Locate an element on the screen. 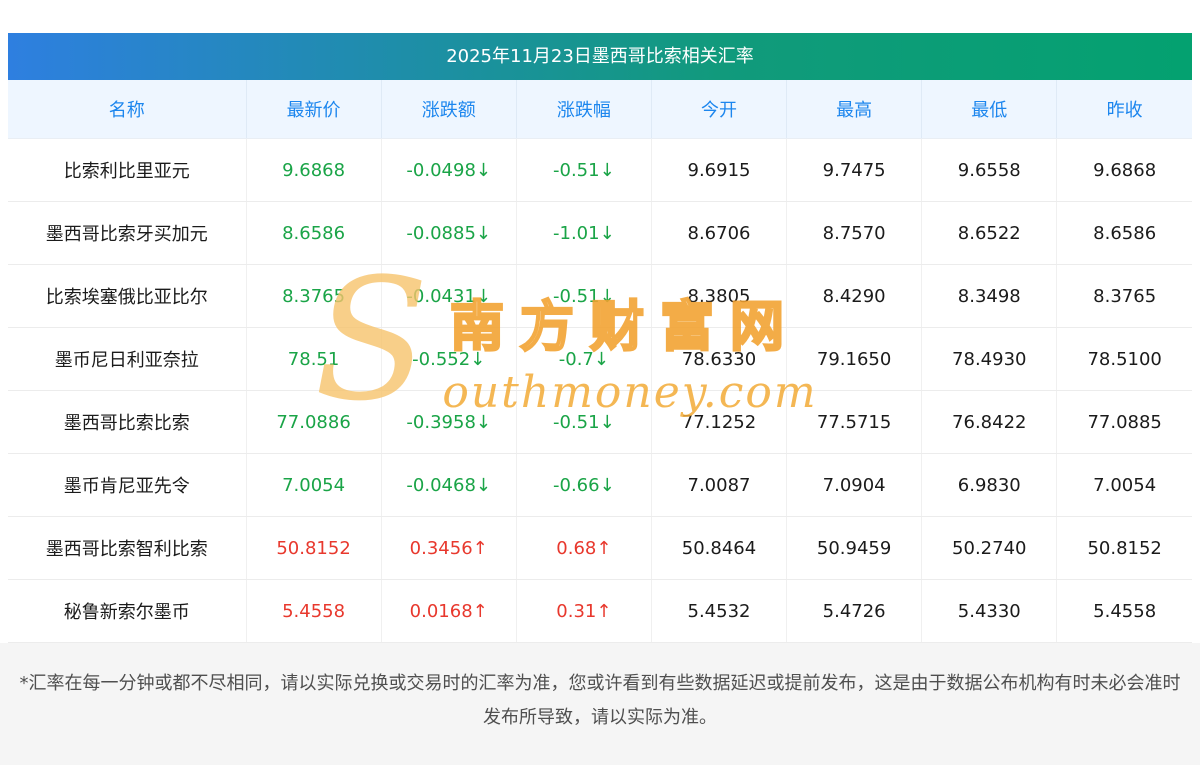  cell-latest: 77.0886 is located at coordinates (314, 422).